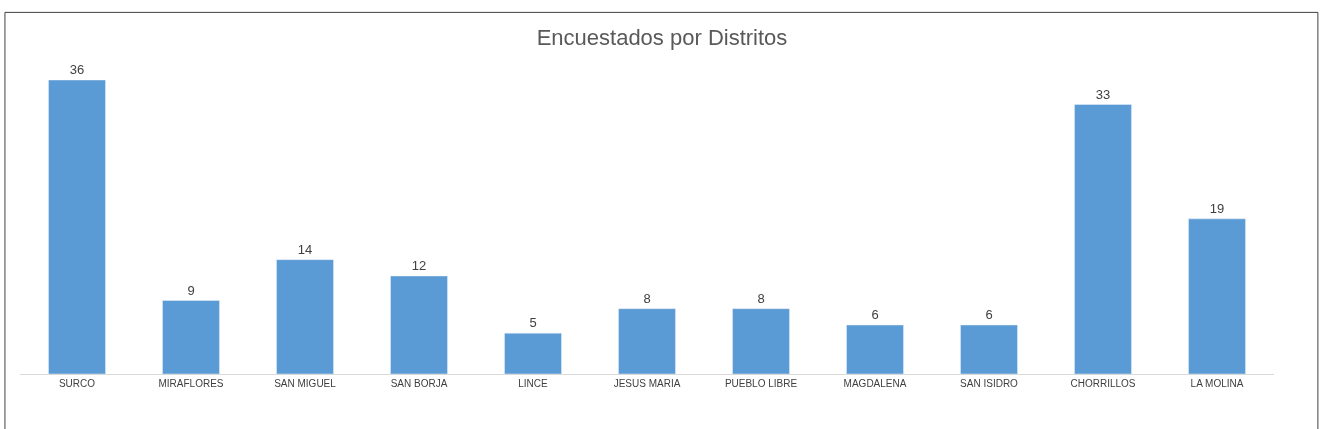 The height and width of the screenshot is (429, 1324). Describe the element at coordinates (662, 38) in the screenshot. I see `chart-title: Encuestados por Distritos` at that location.